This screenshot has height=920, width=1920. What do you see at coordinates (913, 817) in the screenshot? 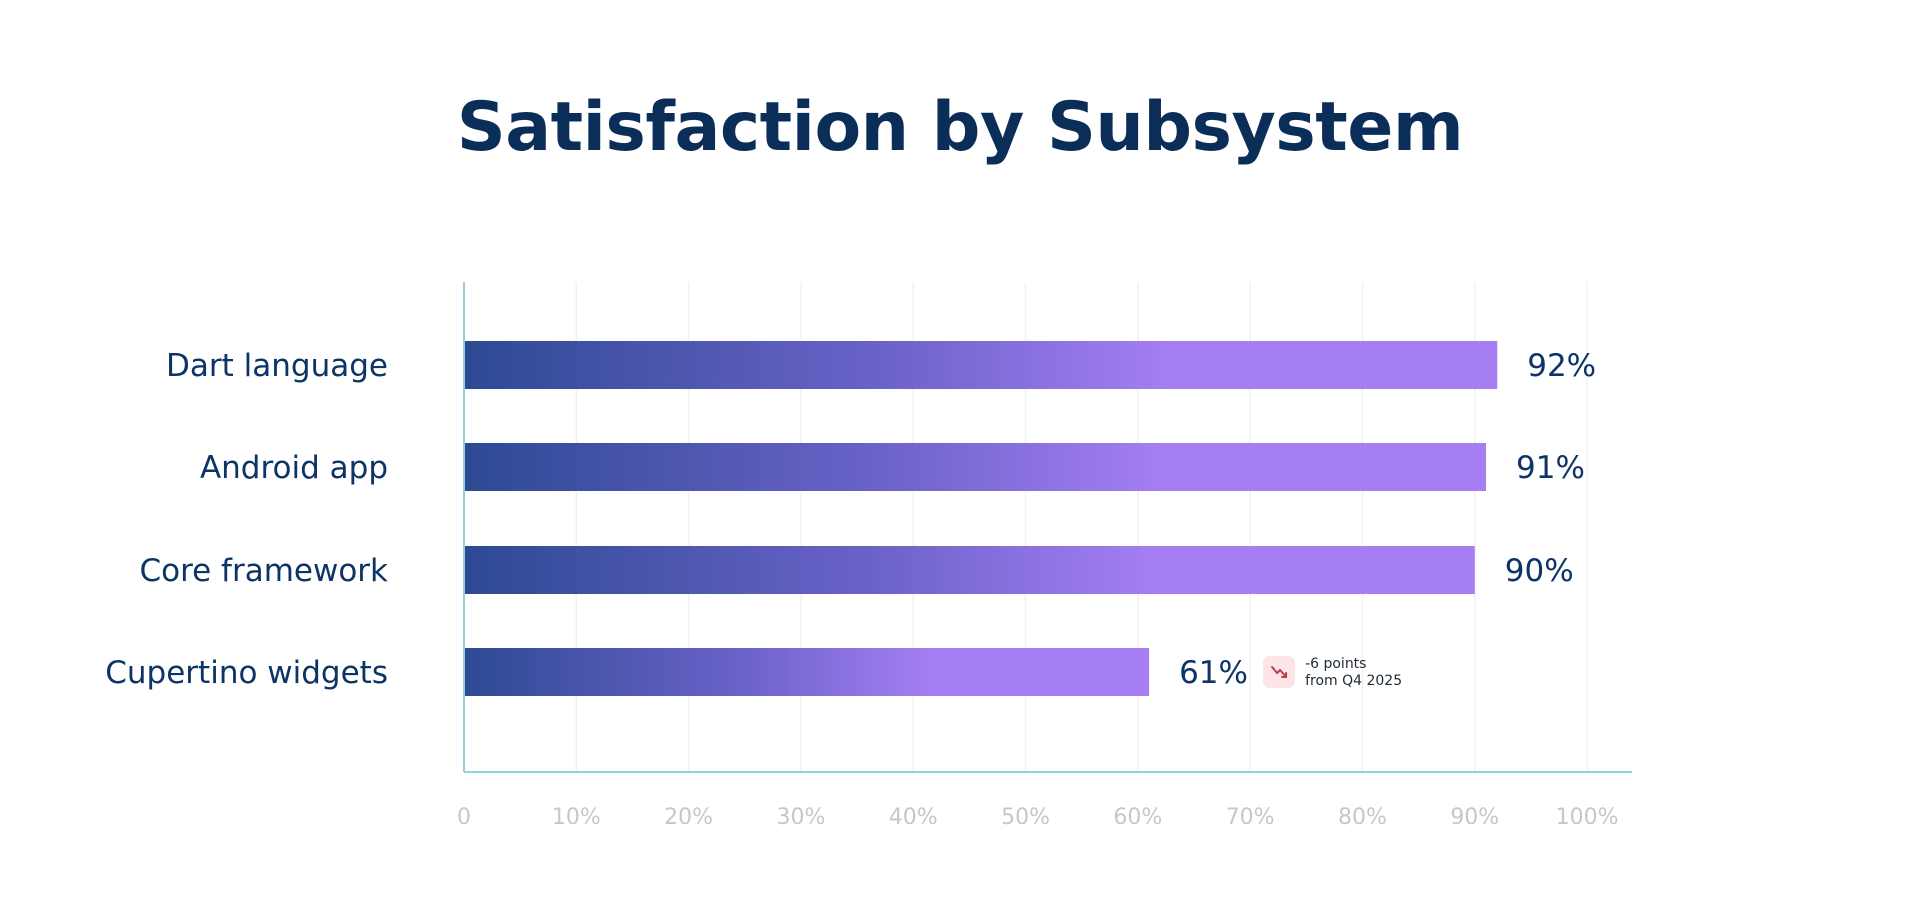
I see `x-tick-label: 40%` at bounding box center [913, 817].